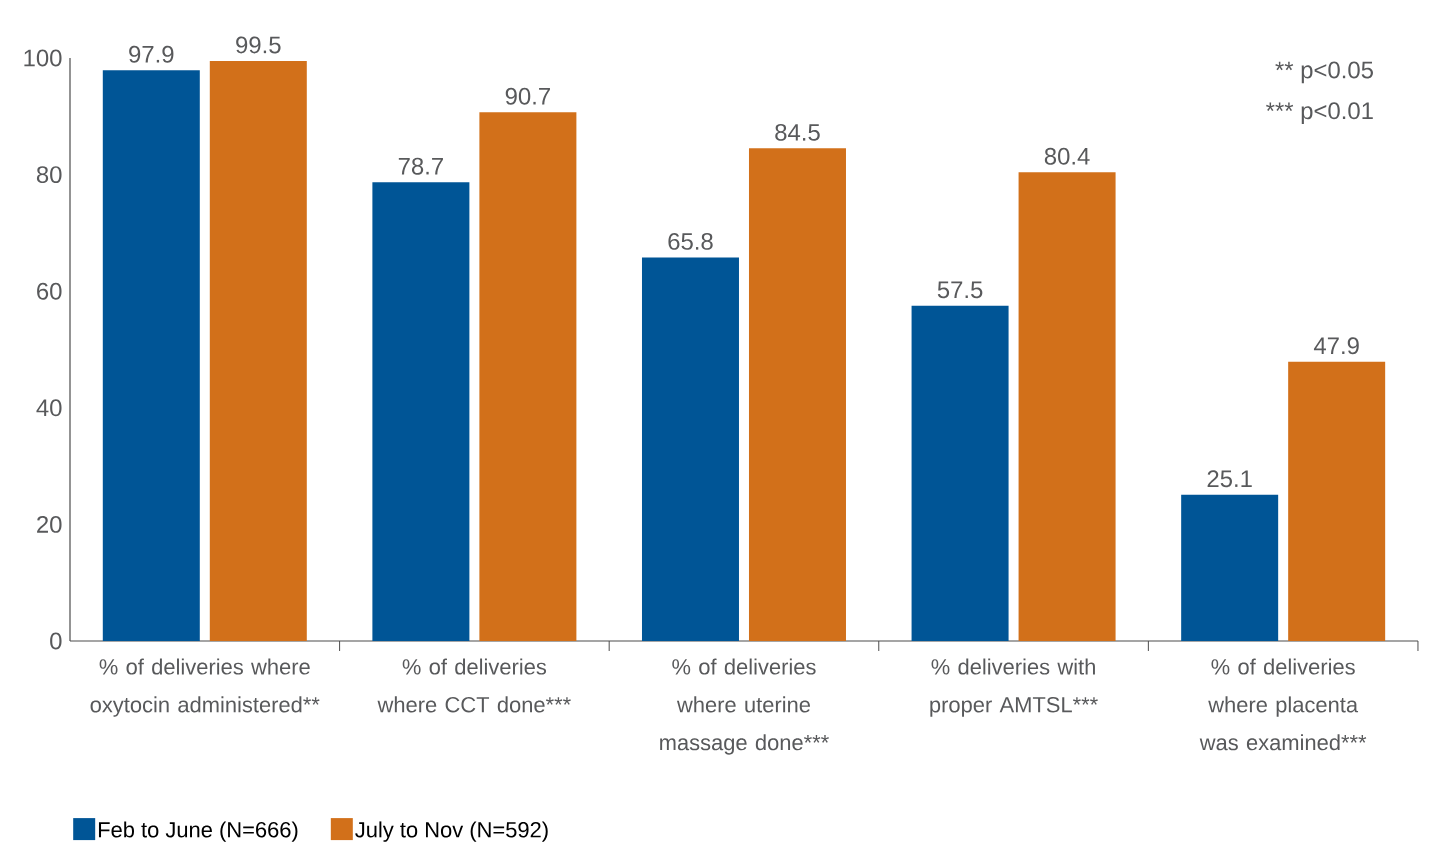  What do you see at coordinates (49, 524) in the screenshot?
I see `y-tick-label: 20` at bounding box center [49, 524].